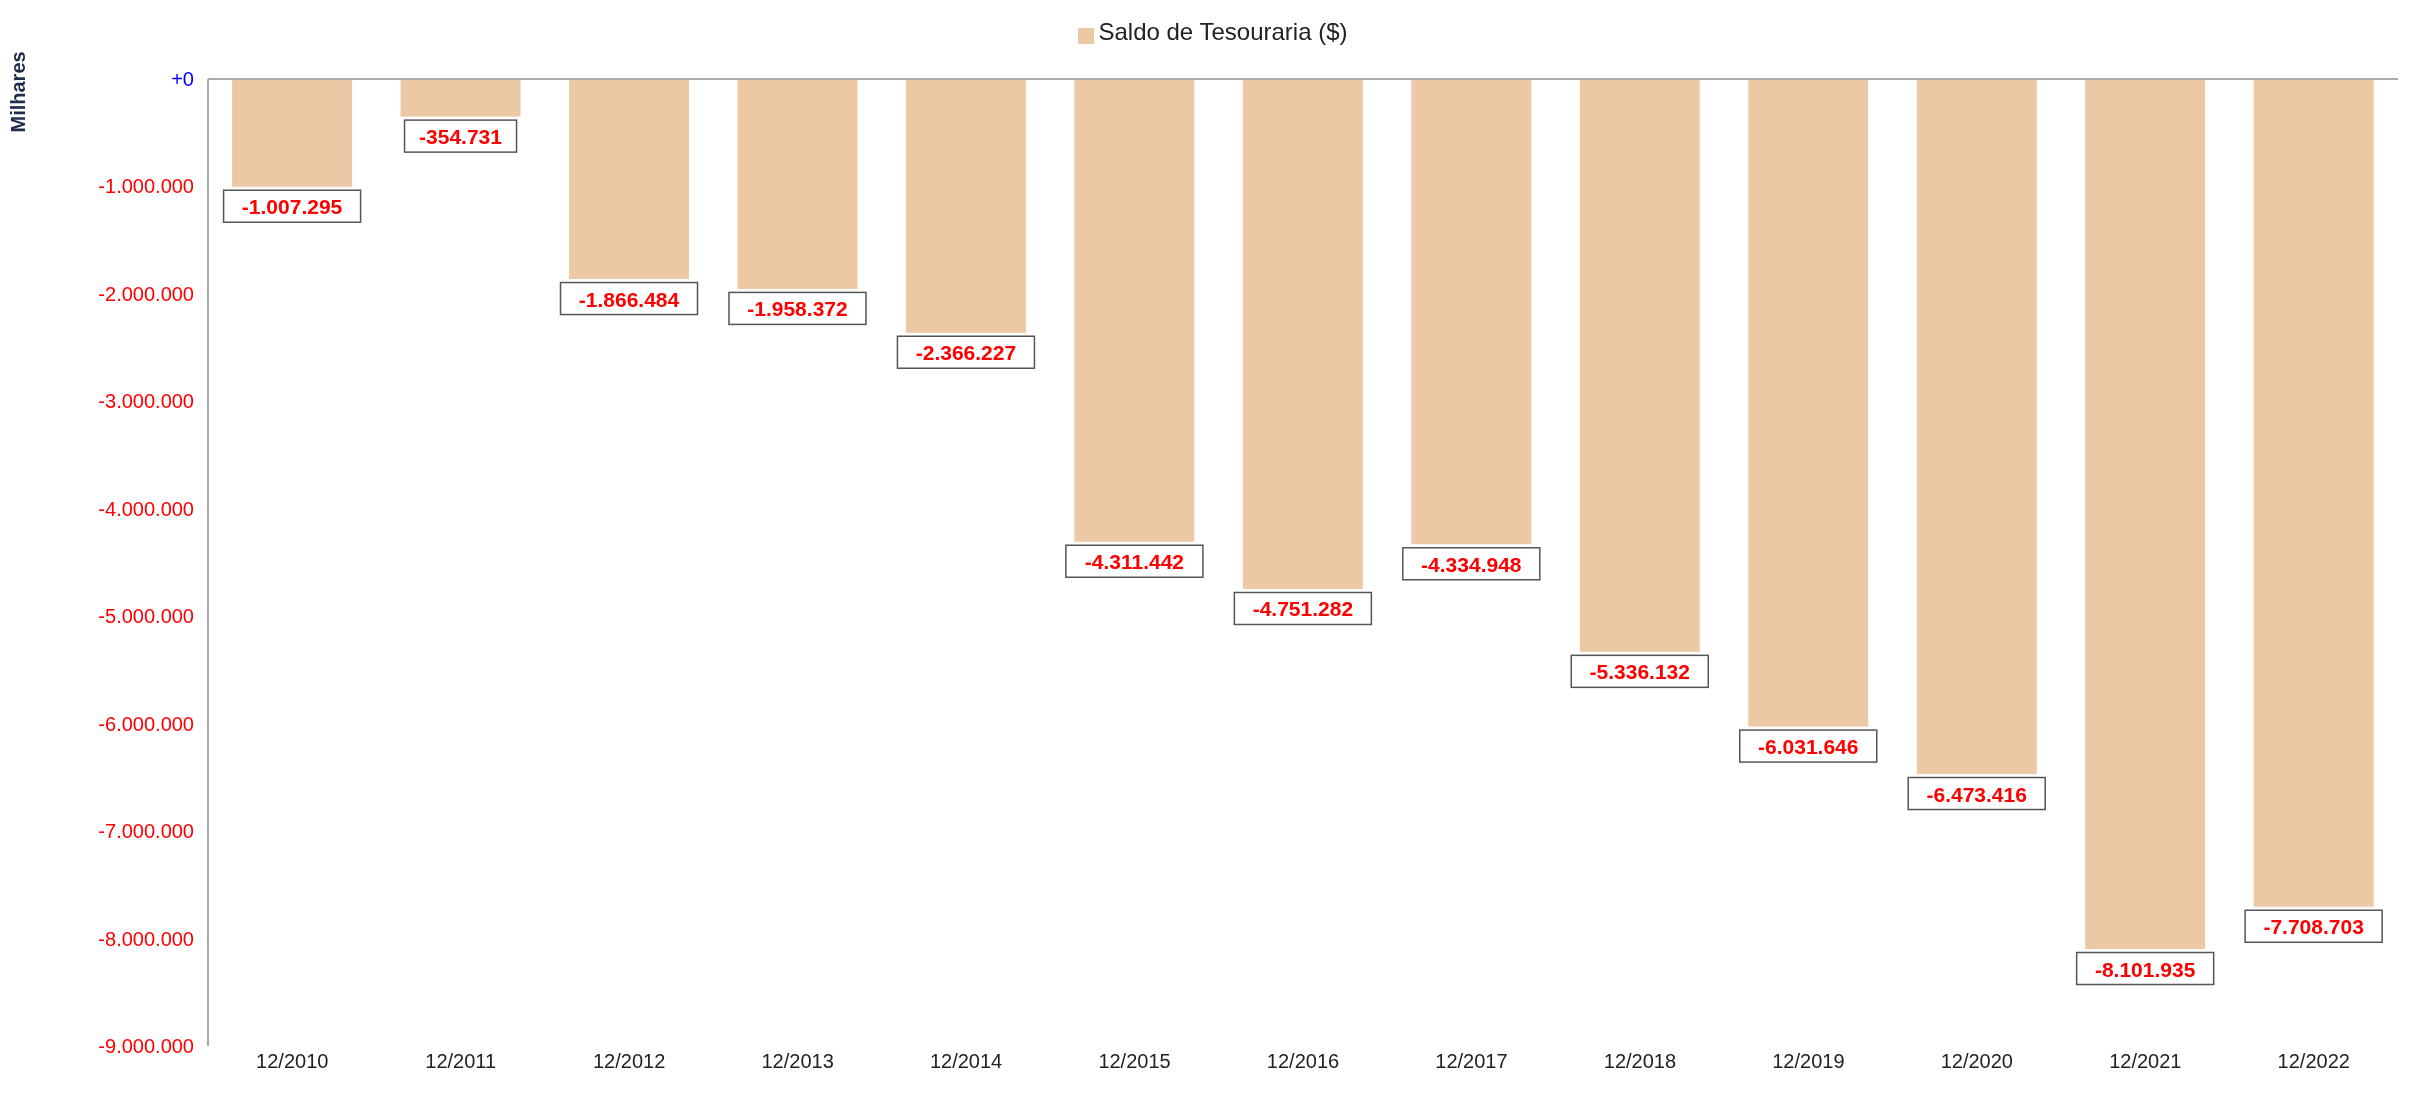 Image resolution: width=2417 pixels, height=1104 pixels. Describe the element at coordinates (2145, 1061) in the screenshot. I see `x-tick-label: 12/2021` at that location.